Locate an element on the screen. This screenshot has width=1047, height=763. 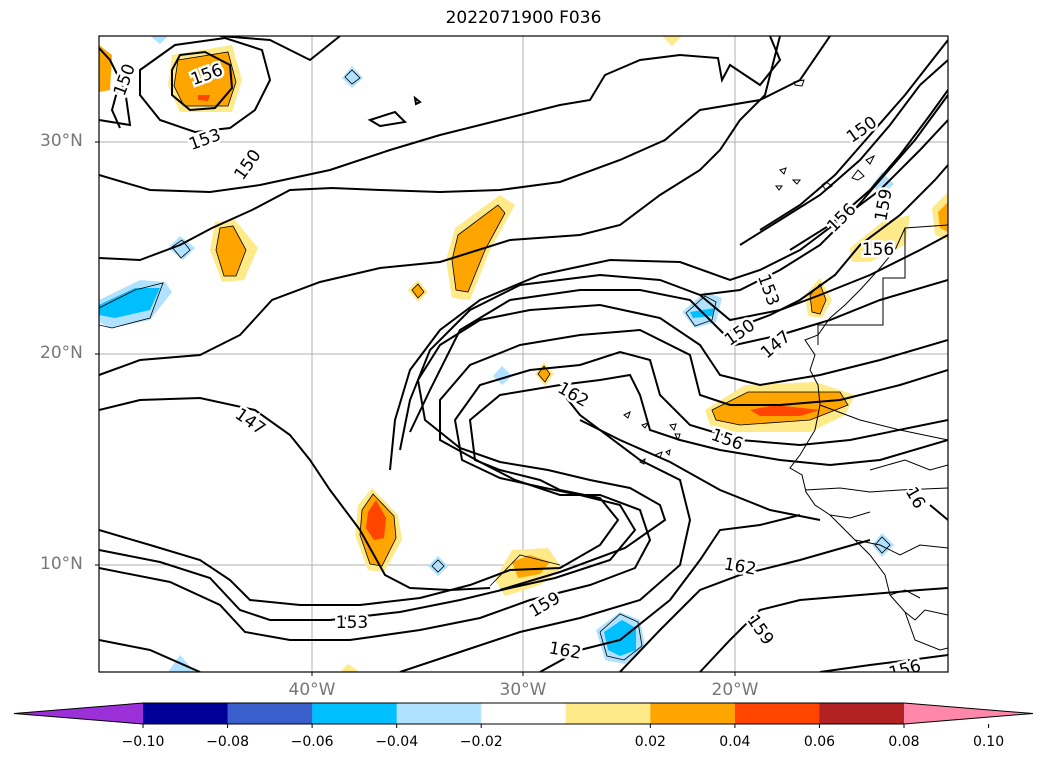
colorbar is located at coordinates (523, 715).